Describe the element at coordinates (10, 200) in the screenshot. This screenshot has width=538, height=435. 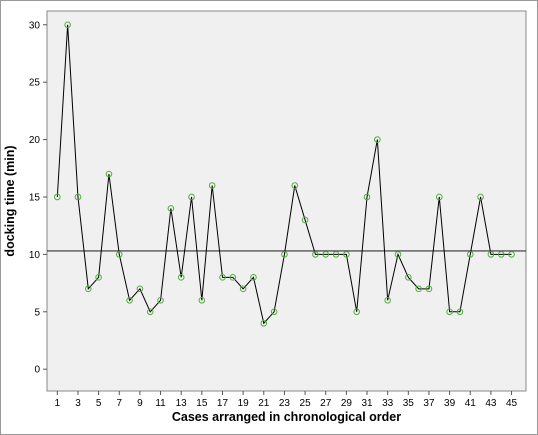
I see `y-axis-title: docking time (min)` at that location.